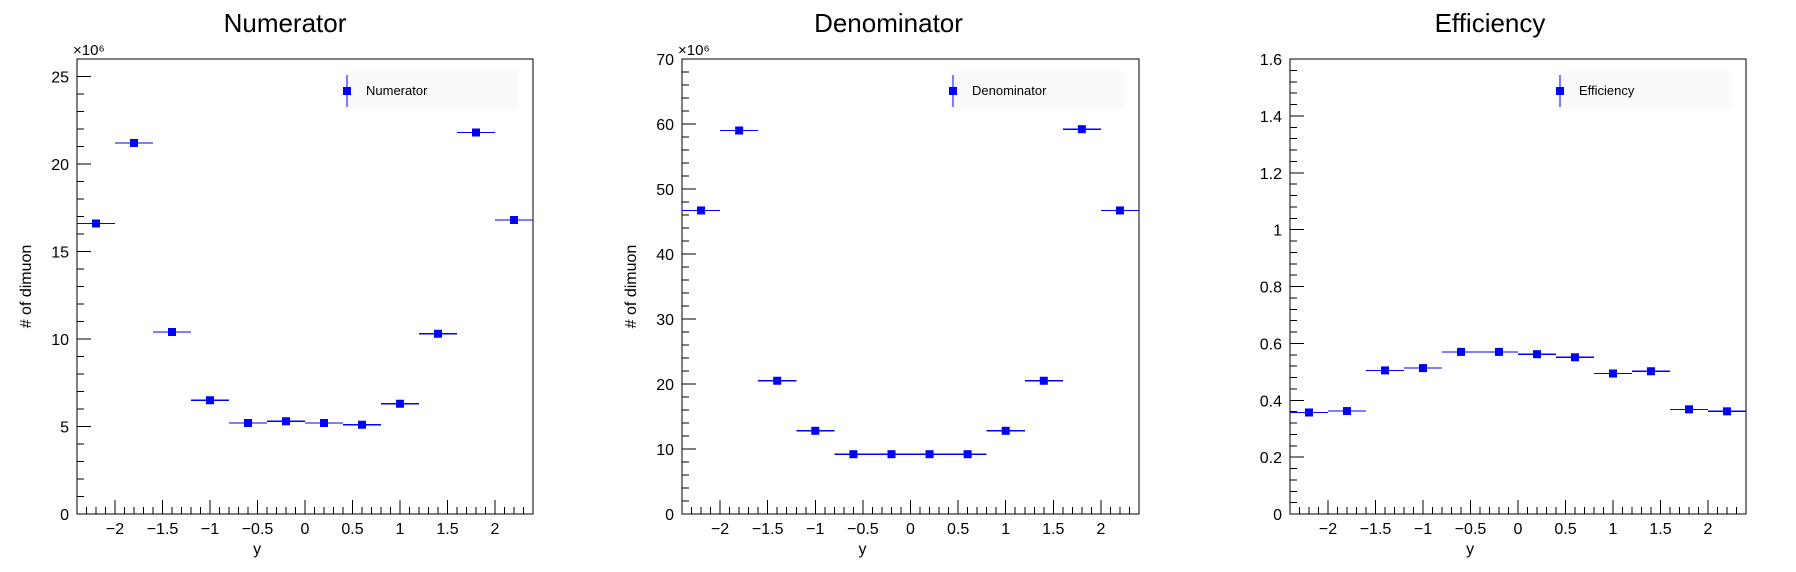 The height and width of the screenshot is (572, 1796). I want to click on y-tick-label: 0.6, so click(1271, 344).